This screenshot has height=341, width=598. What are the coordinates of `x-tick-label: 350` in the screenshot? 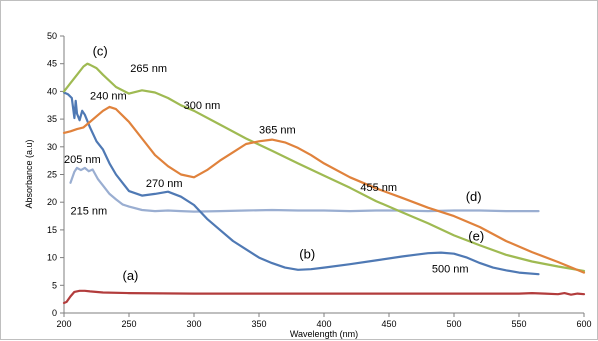 It's located at (258, 324).